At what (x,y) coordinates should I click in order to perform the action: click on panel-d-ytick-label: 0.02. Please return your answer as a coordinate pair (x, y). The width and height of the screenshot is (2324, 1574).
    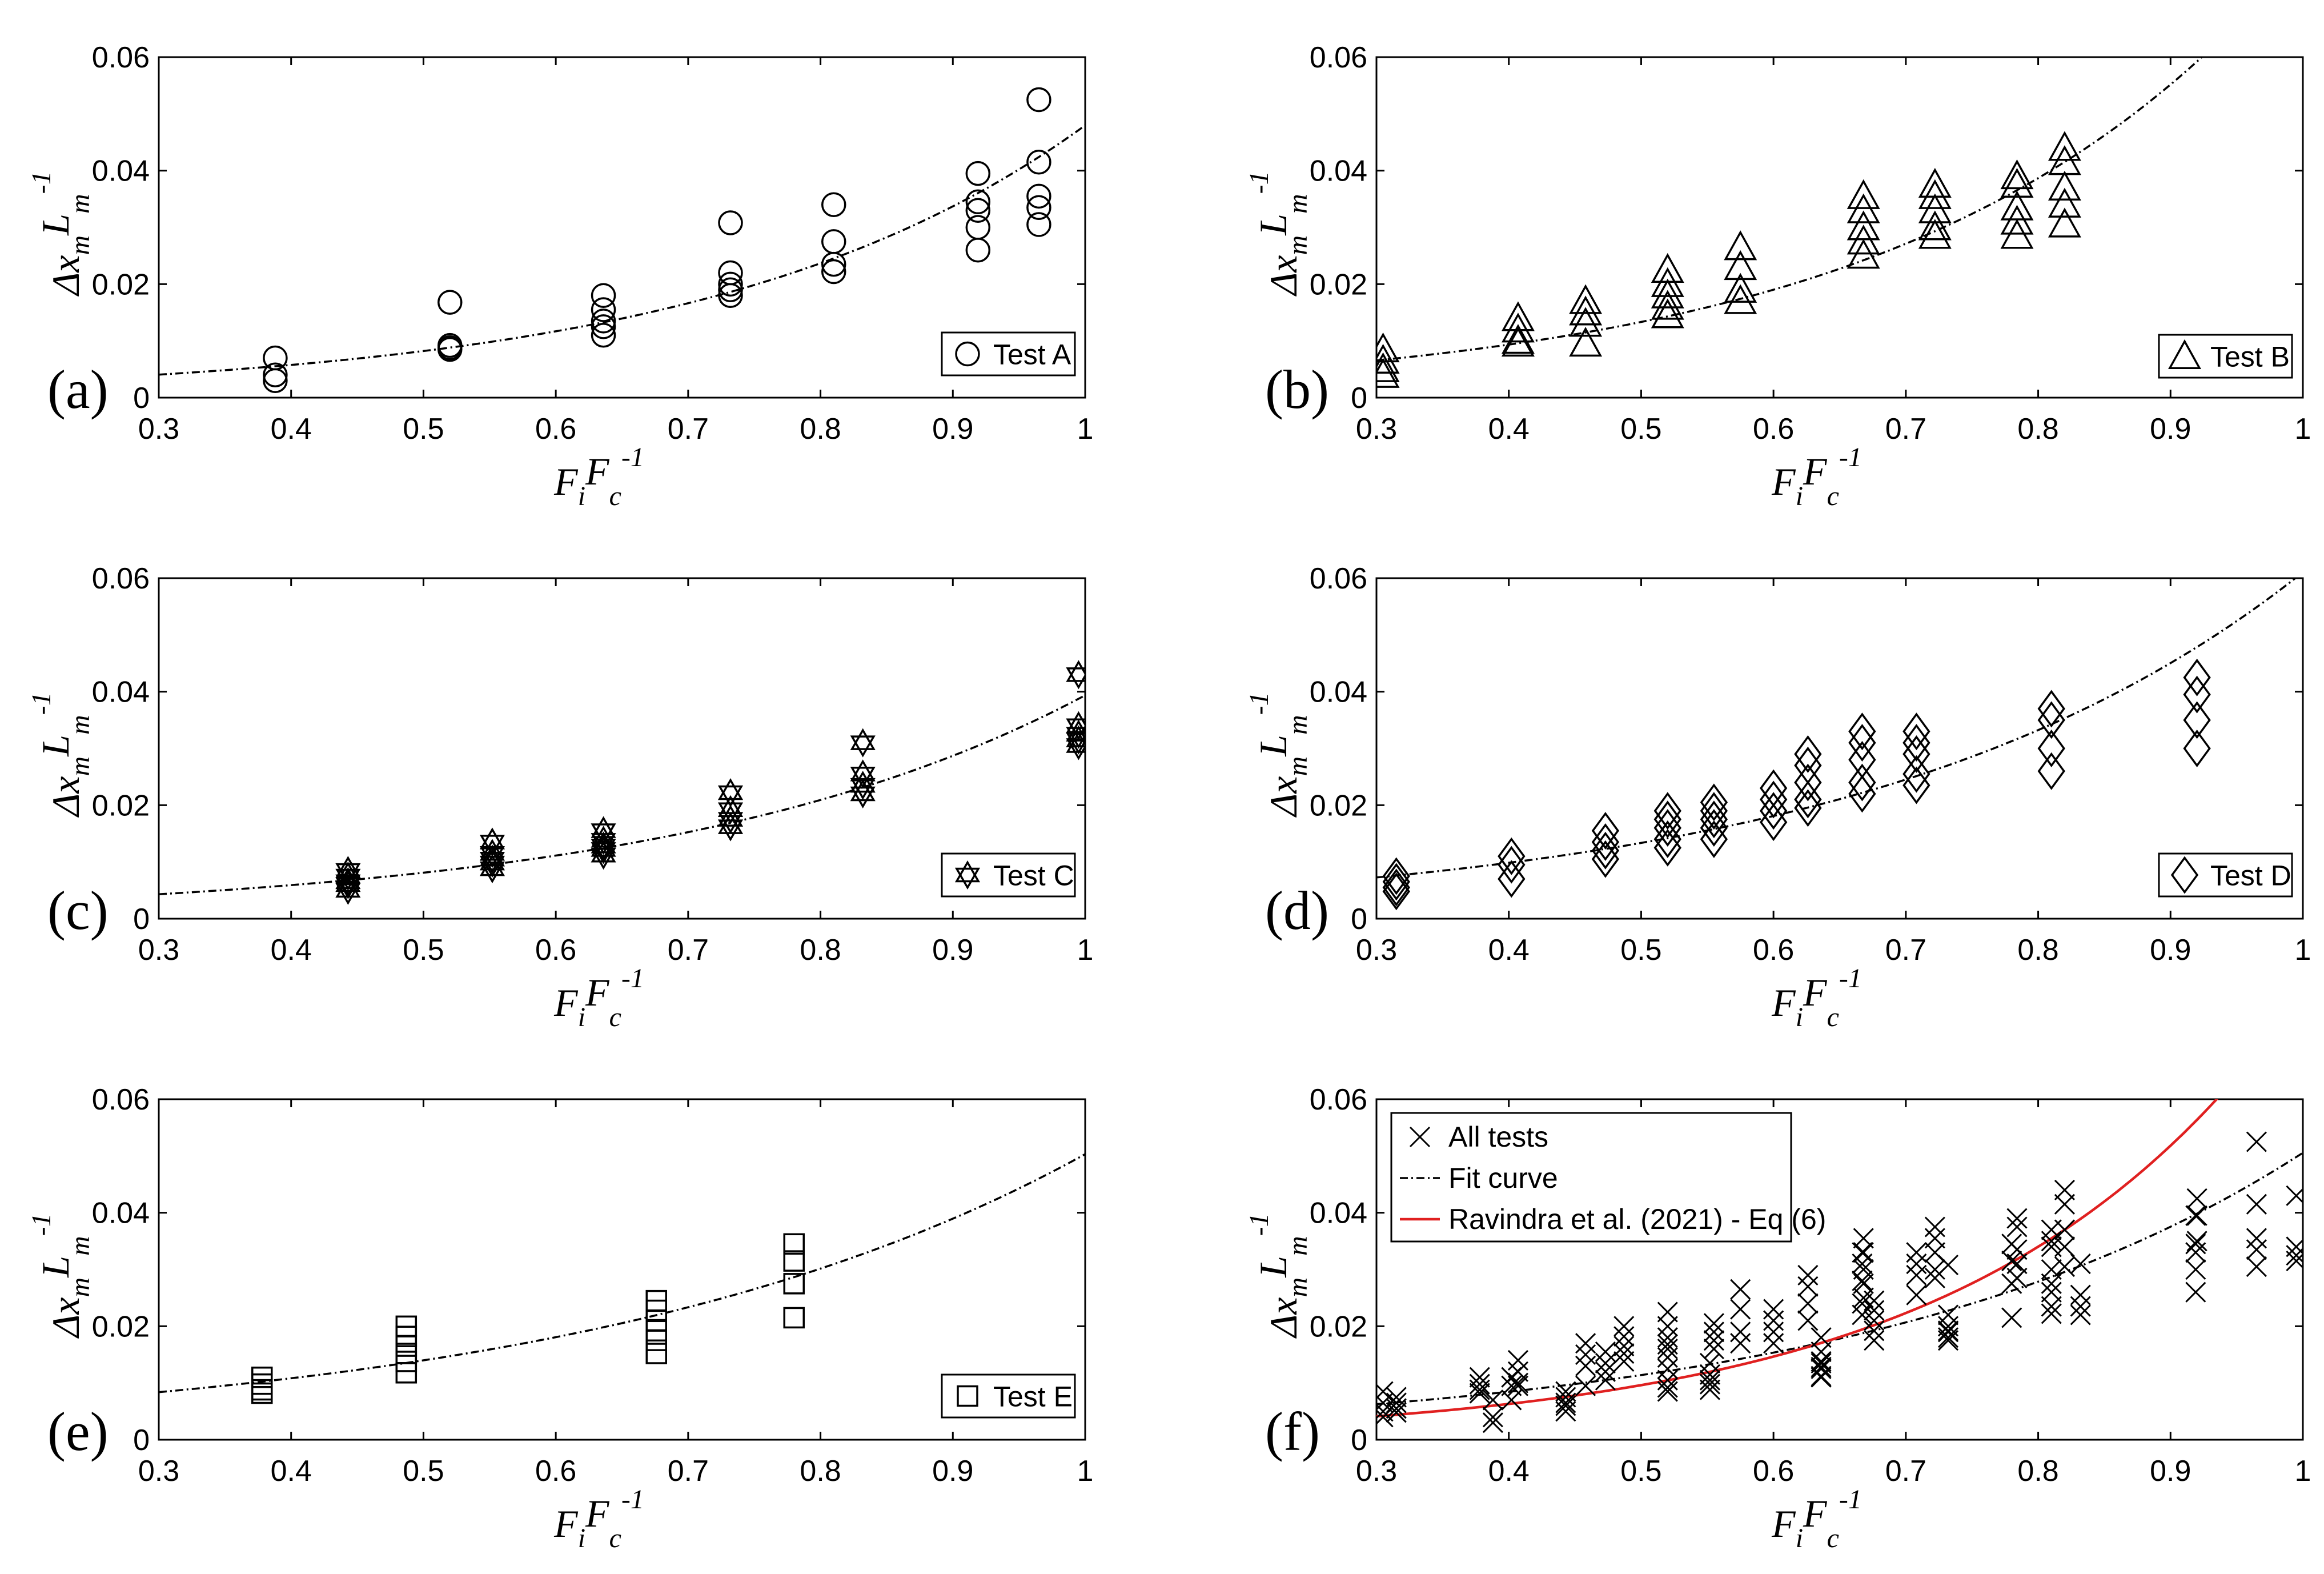
    Looking at the image, I should click on (1338, 805).